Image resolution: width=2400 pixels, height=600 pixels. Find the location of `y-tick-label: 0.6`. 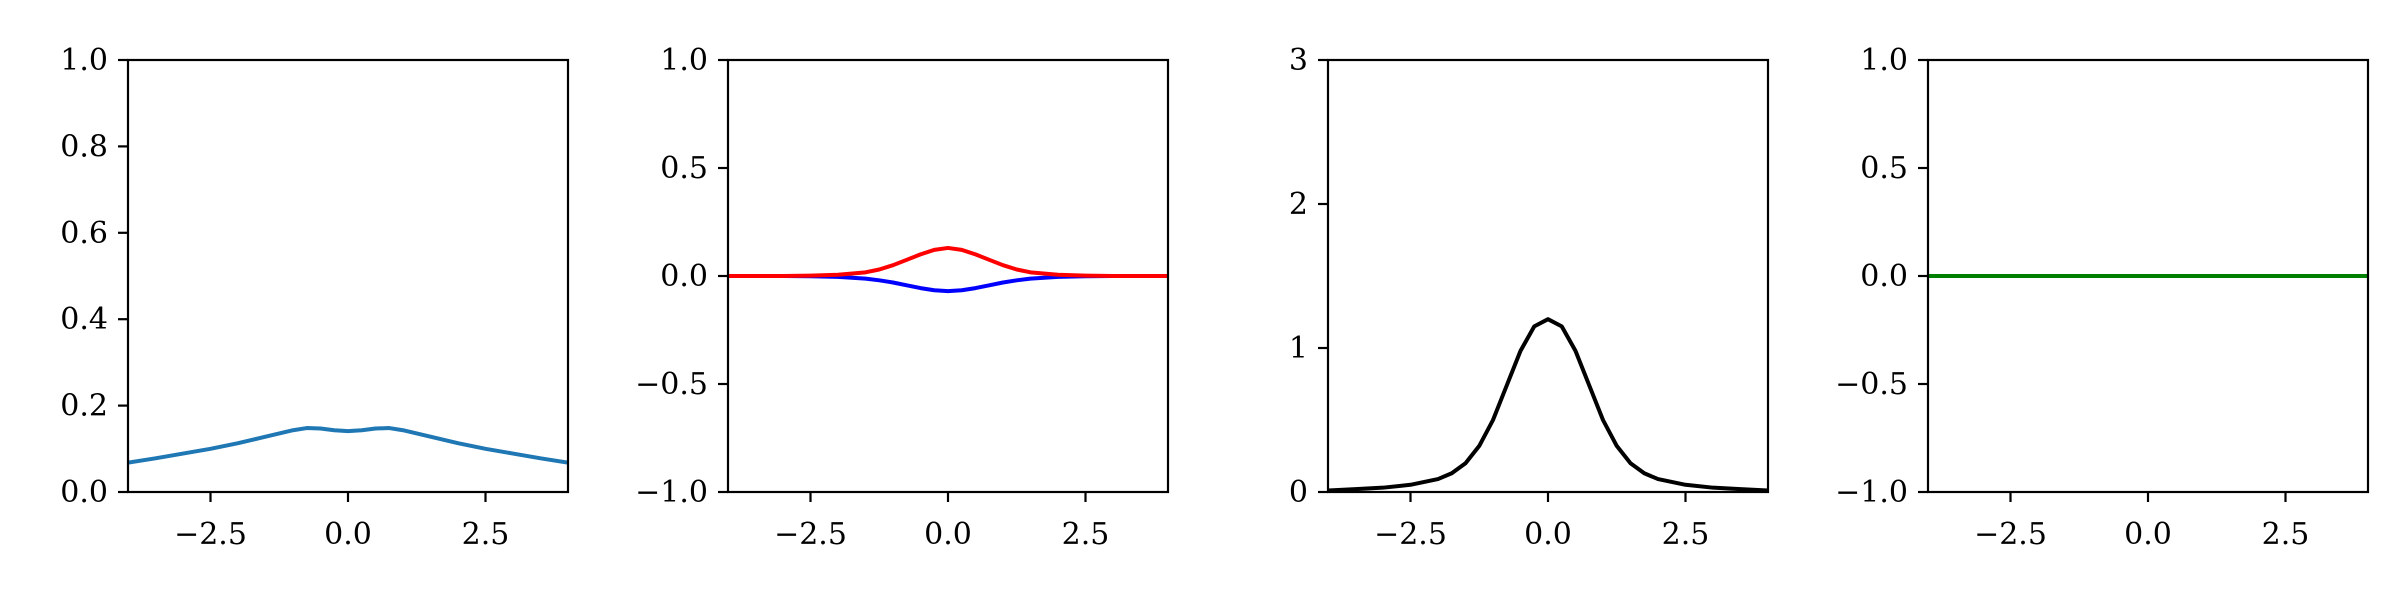

y-tick-label: 0.6 is located at coordinates (84, 233).